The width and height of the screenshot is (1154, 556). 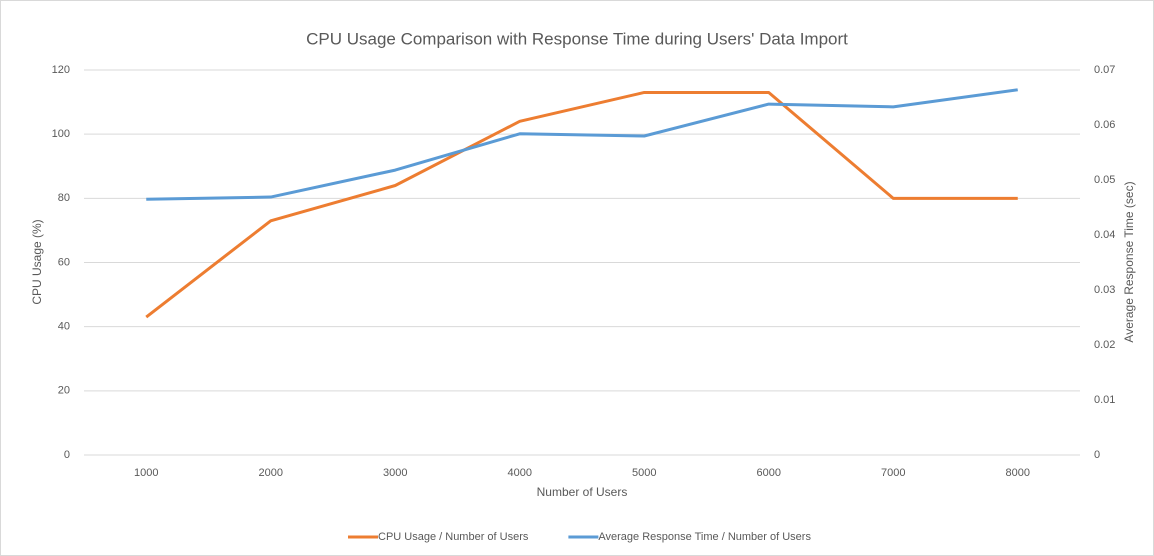 I want to click on y-tick-label: 20, so click(x=64, y=391).